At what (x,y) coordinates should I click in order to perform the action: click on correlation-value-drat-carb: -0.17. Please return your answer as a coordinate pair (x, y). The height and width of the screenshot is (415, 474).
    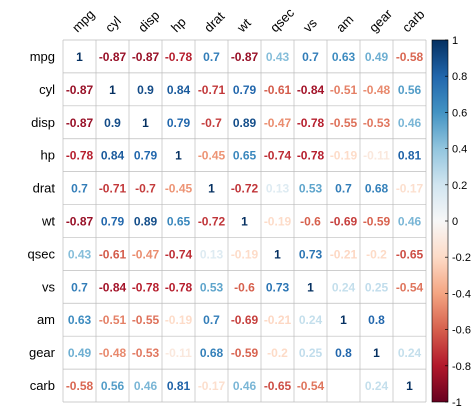
    Looking at the image, I should click on (410, 189).